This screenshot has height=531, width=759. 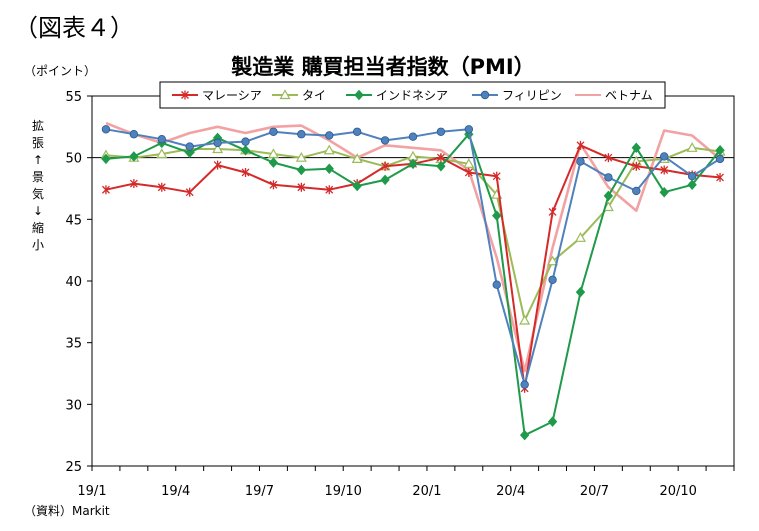 What do you see at coordinates (73, 220) in the screenshot?
I see `y-tick-label: 45` at bounding box center [73, 220].